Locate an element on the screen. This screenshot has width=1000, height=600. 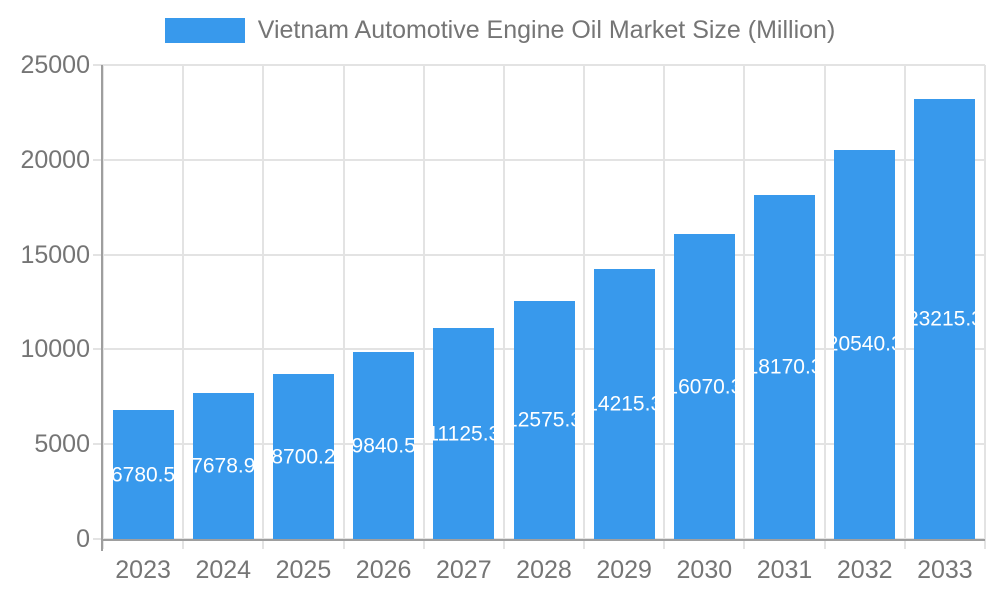
y-axis-tick-label: 25000 is located at coordinates (55, 65).